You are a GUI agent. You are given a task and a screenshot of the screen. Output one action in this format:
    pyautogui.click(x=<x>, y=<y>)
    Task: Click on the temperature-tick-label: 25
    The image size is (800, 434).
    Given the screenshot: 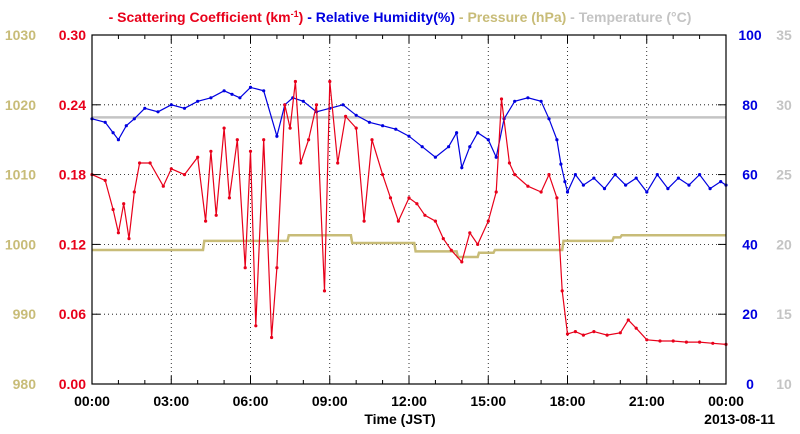 What is the action you would take?
    pyautogui.click(x=784, y=175)
    